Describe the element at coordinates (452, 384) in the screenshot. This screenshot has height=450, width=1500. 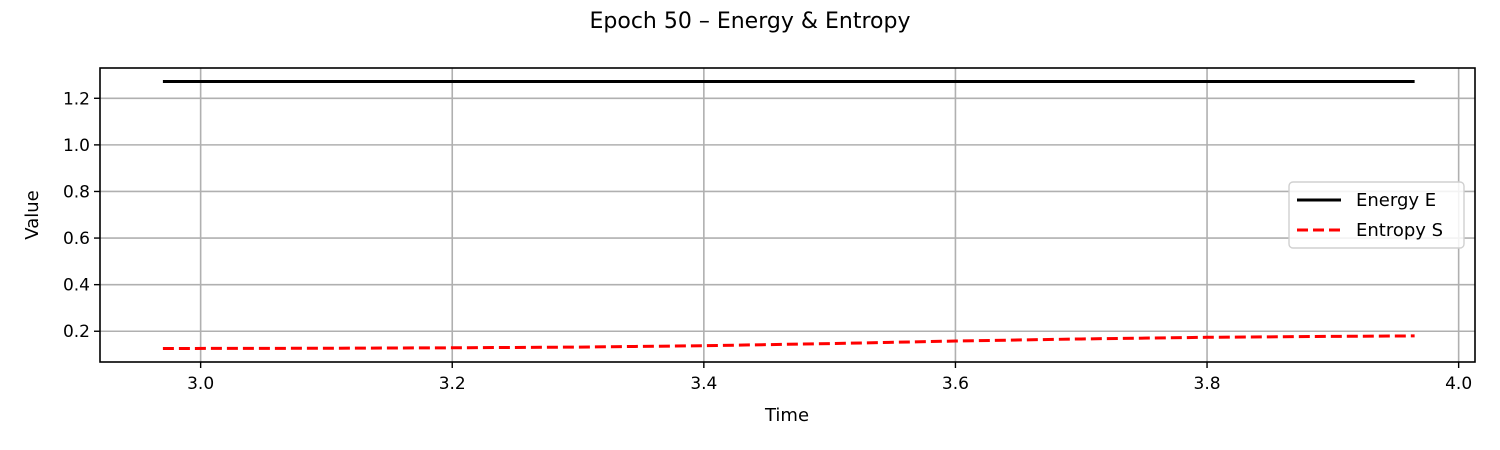
I see `x-tick-label: 3.2` at that location.